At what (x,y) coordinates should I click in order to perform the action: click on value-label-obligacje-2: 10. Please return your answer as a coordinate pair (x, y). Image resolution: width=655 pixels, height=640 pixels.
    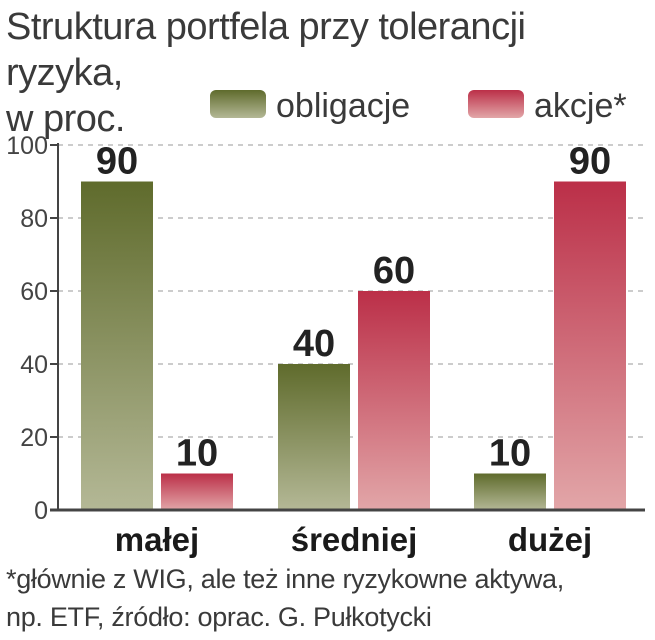
    Looking at the image, I should click on (510, 454).